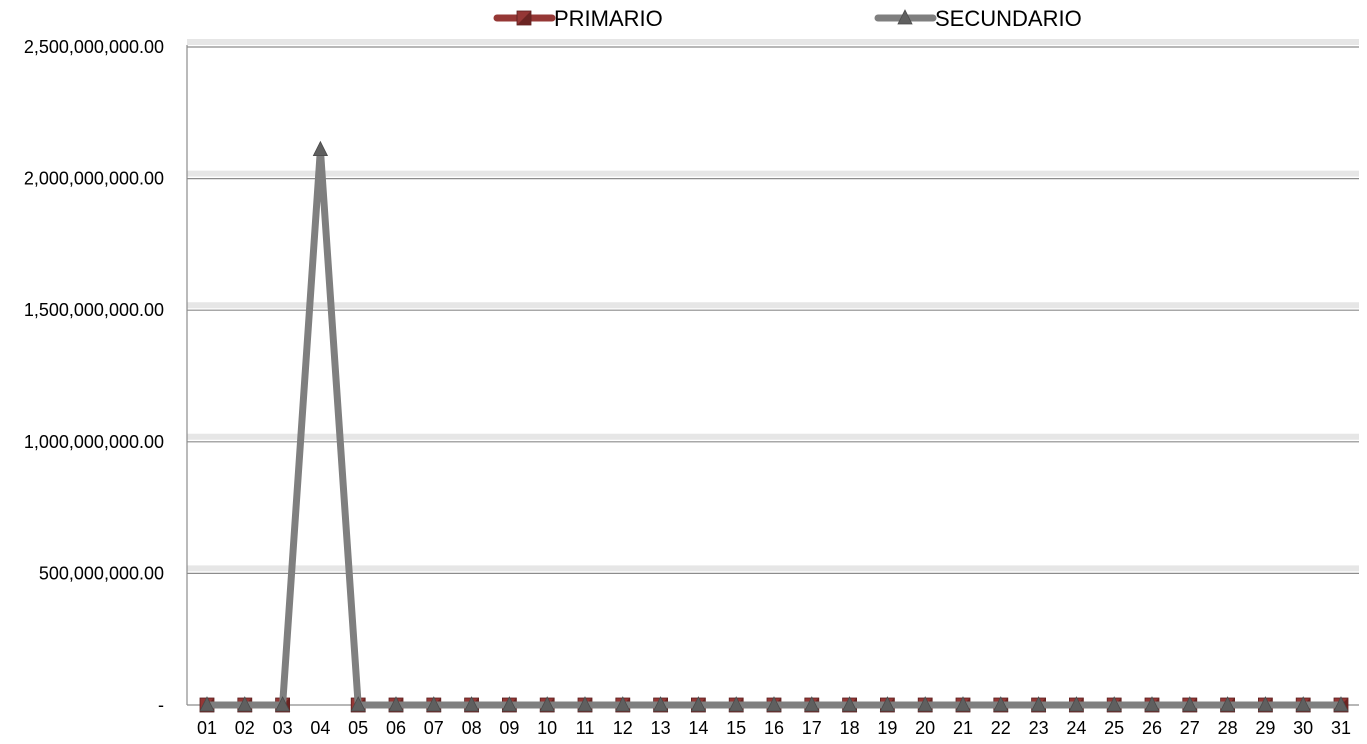 The height and width of the screenshot is (744, 1367). Describe the element at coordinates (524, 18) in the screenshot. I see `primario-point-shade` at that location.